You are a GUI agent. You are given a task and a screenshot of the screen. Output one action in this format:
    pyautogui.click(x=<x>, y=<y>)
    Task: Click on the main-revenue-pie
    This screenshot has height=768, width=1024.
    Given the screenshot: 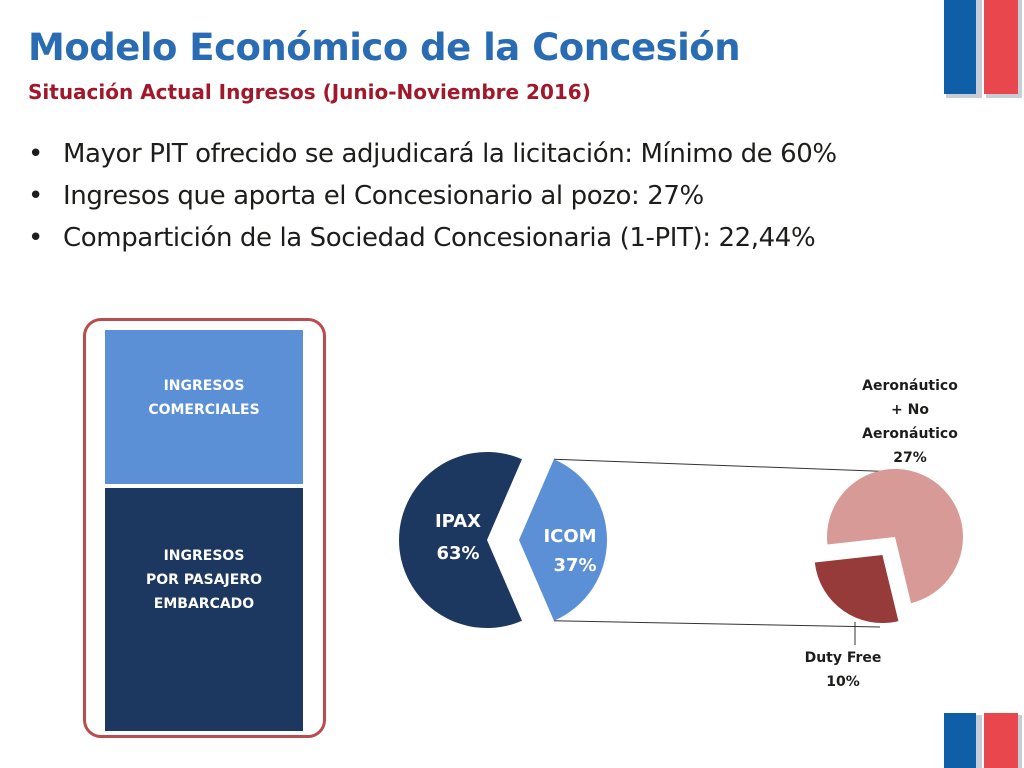 What is the action you would take?
    pyautogui.click(x=503, y=539)
    